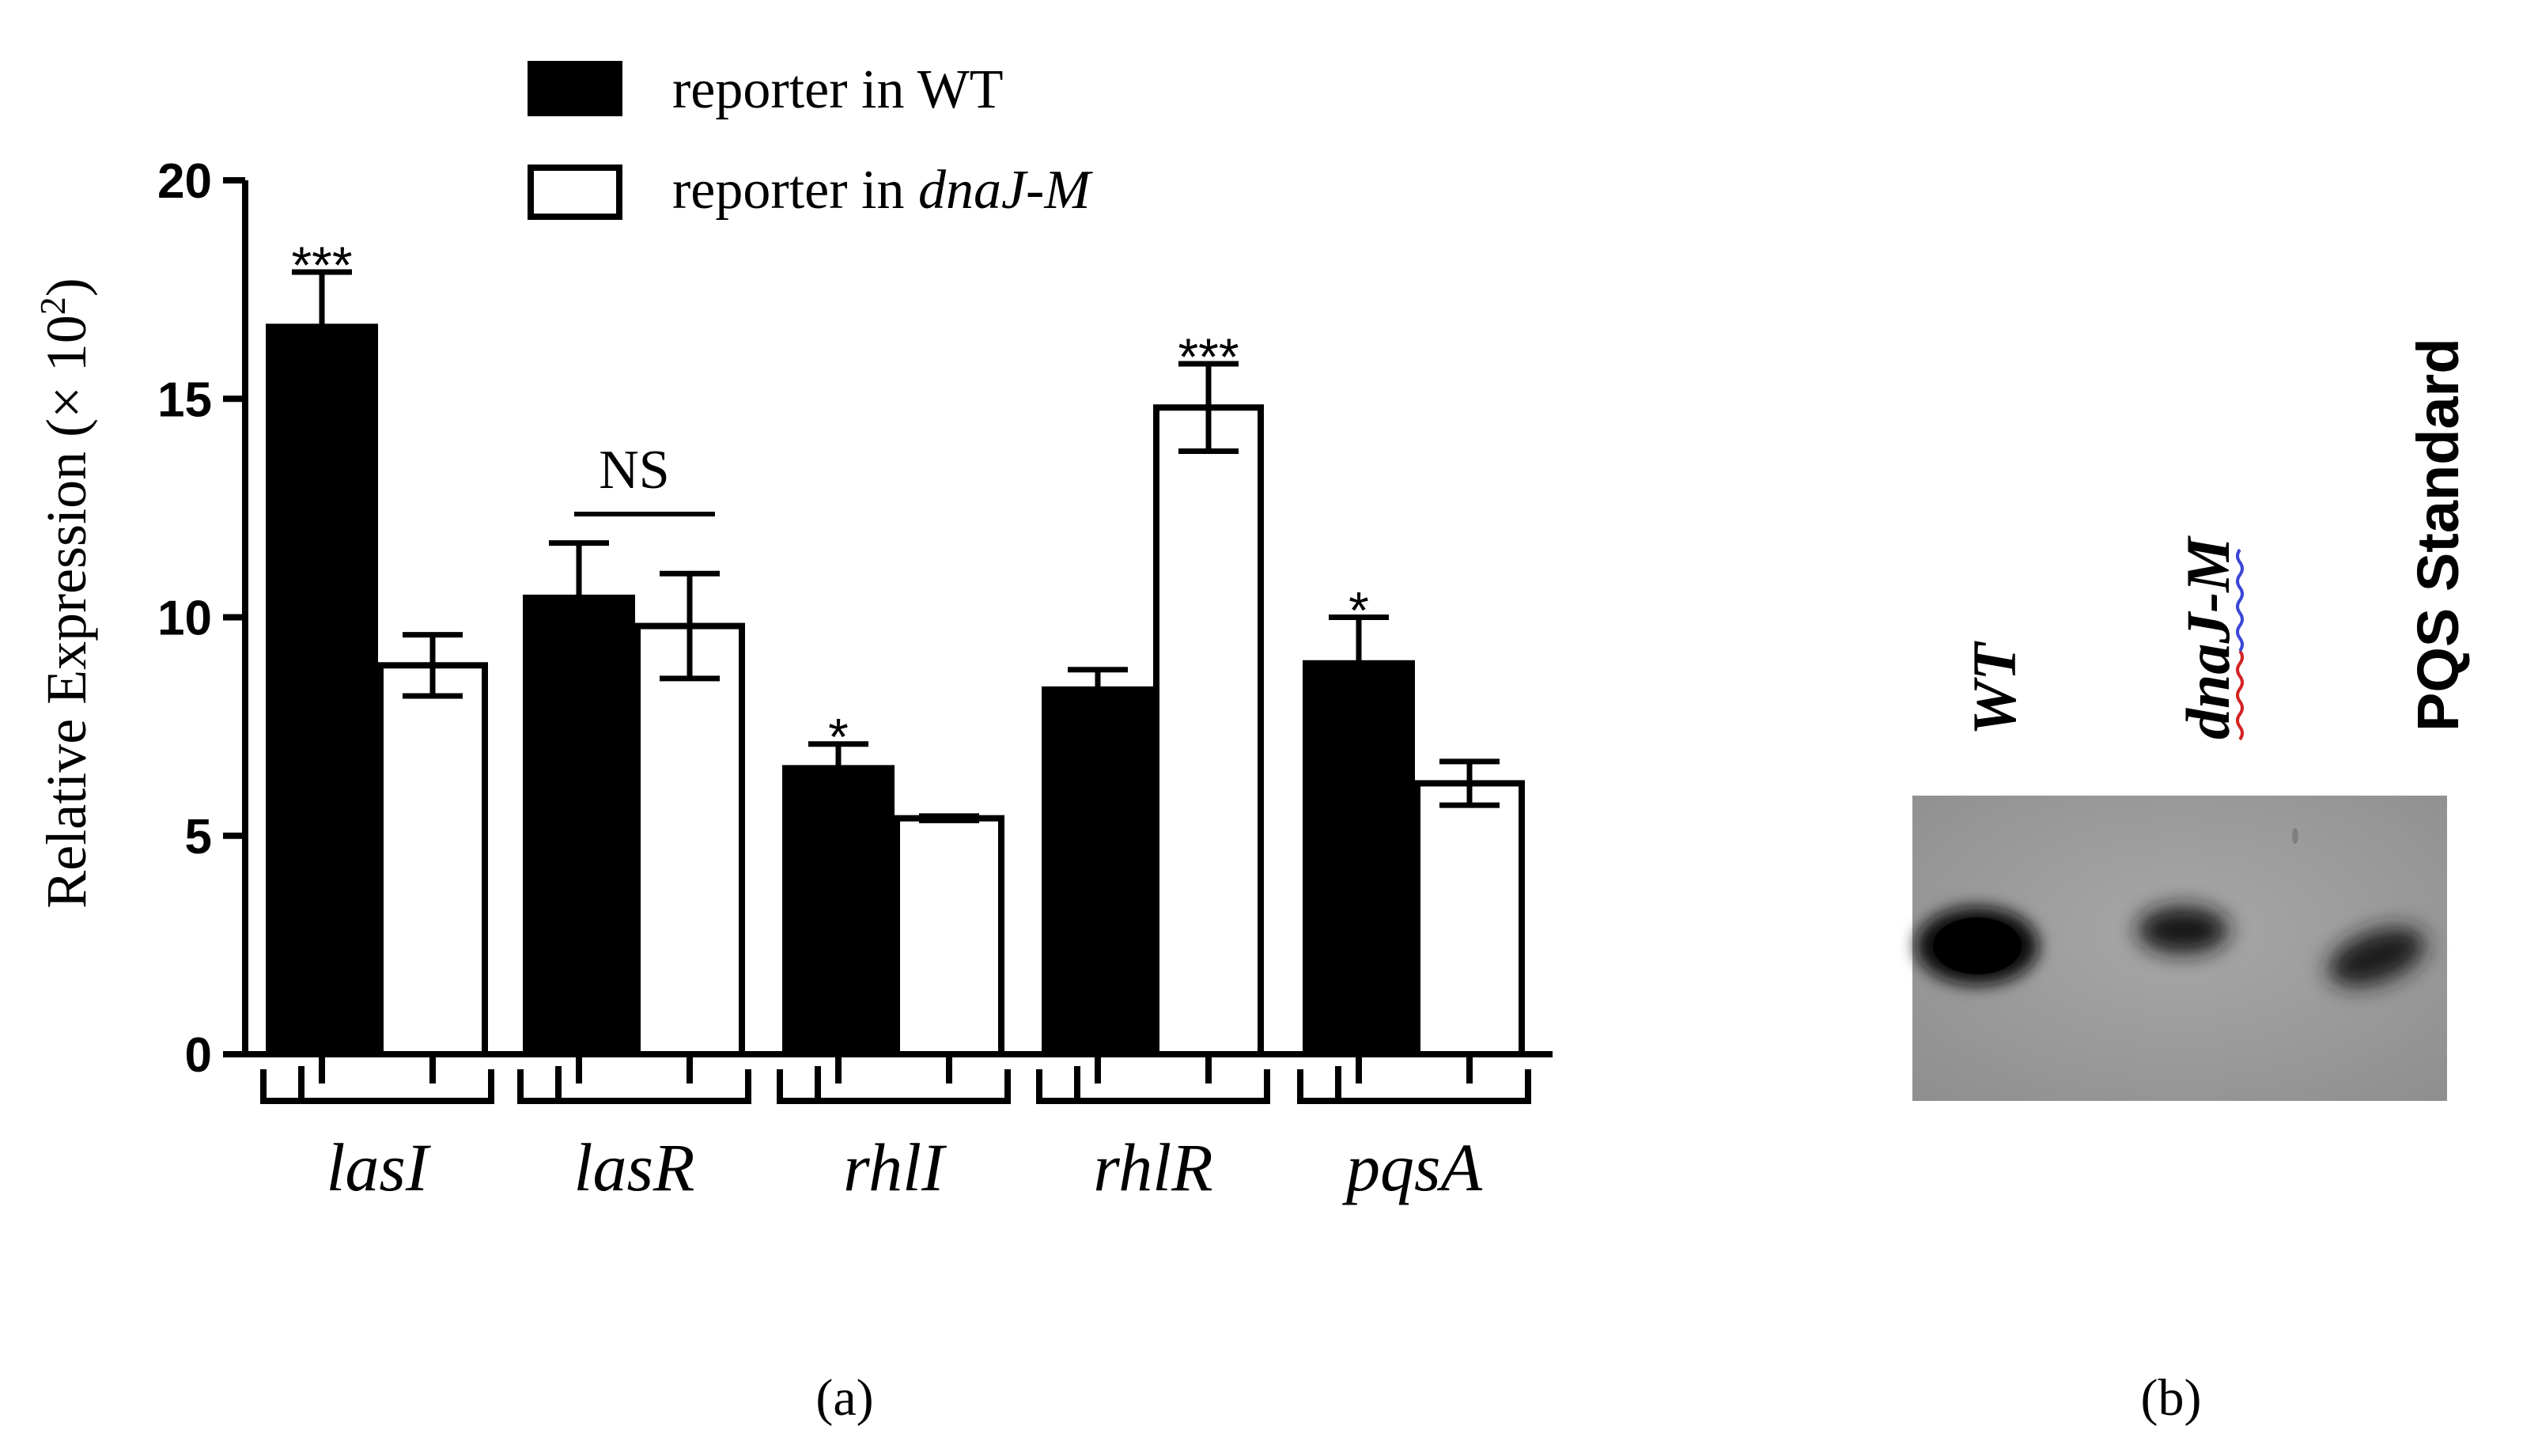 The image size is (2523, 1456). What do you see at coordinates (811, 140) in the screenshot?
I see `chart-legend: reporter in WT reporter in dnaJ-M` at bounding box center [811, 140].